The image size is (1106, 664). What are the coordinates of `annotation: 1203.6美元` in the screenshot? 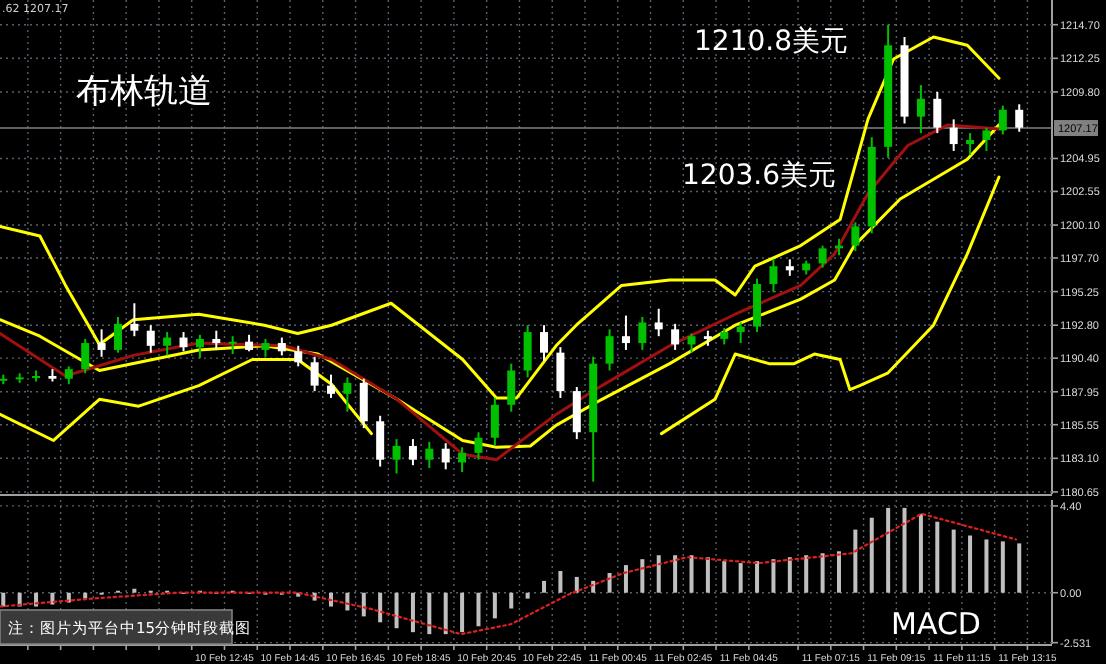 It's located at (759, 176).